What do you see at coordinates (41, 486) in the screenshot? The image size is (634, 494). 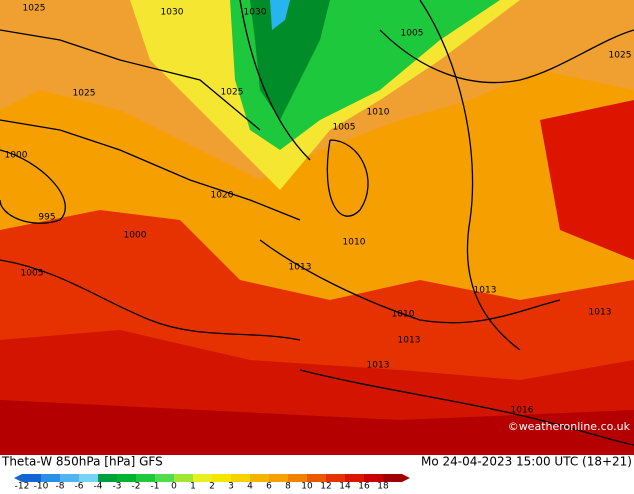 I see `colorbar-label: -10` at bounding box center [41, 486].